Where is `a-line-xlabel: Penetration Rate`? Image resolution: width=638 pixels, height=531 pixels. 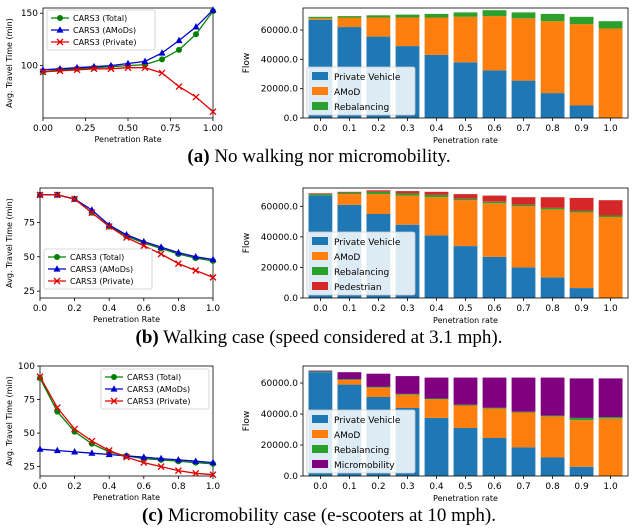
a-line-xlabel: Penetration Rate is located at coordinates (128, 139).